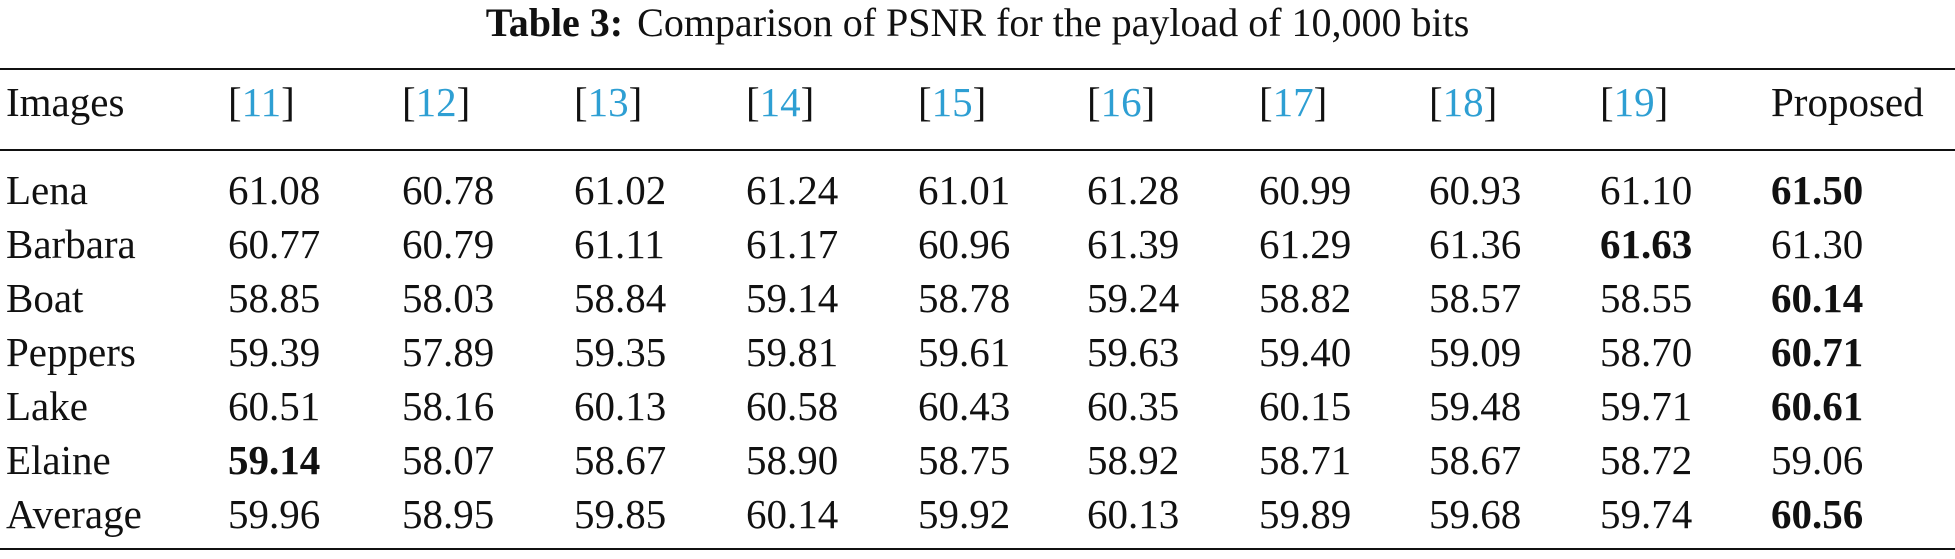 This screenshot has height=559, width=1955. Describe the element at coordinates (1305, 514) in the screenshot. I see `psnr-value: 59.89` at that location.